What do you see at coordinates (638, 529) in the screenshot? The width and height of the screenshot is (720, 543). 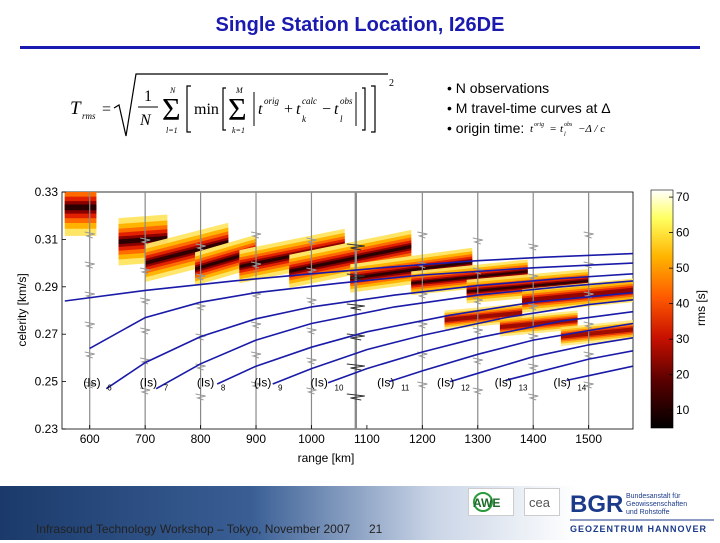 I see `svg-text: GEOZENTRUM HANNOVER` at bounding box center [638, 529].